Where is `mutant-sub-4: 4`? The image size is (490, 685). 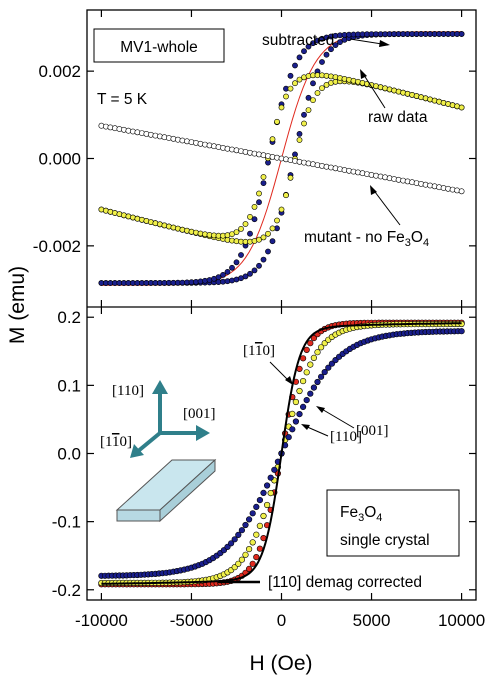 mutant-sub-4: 4 is located at coordinates (426, 243).